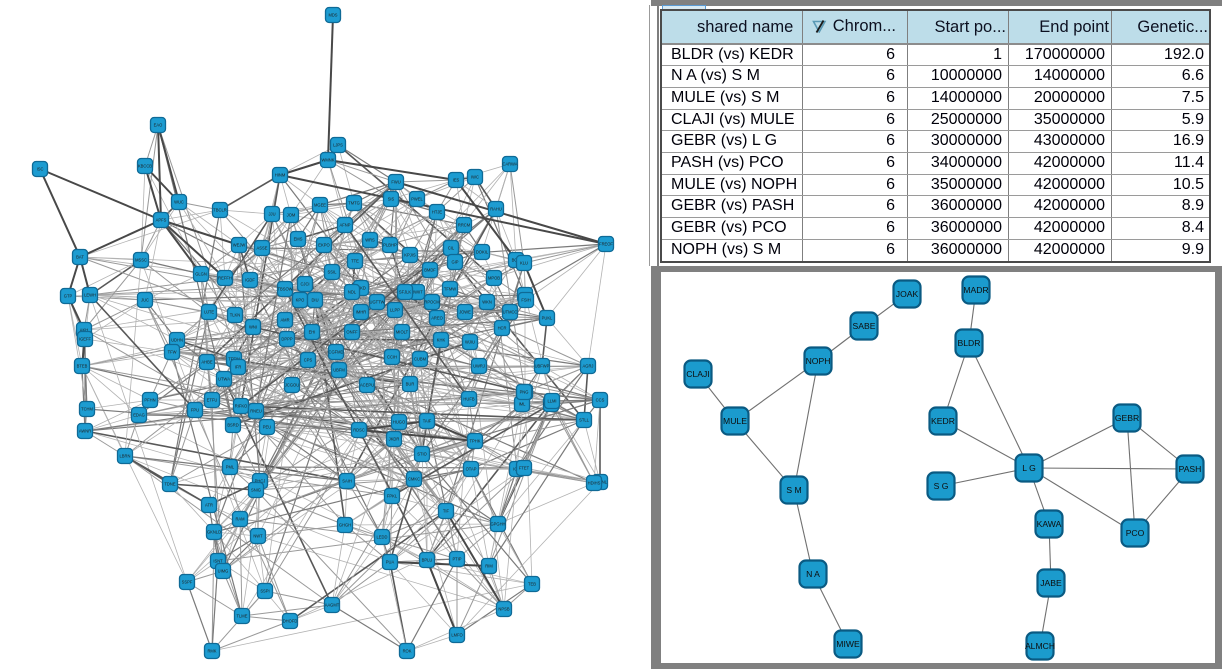 The image size is (1222, 669). What do you see at coordinates (551, 401) in the screenshot?
I see `svg-text: LLMI` at bounding box center [551, 401].